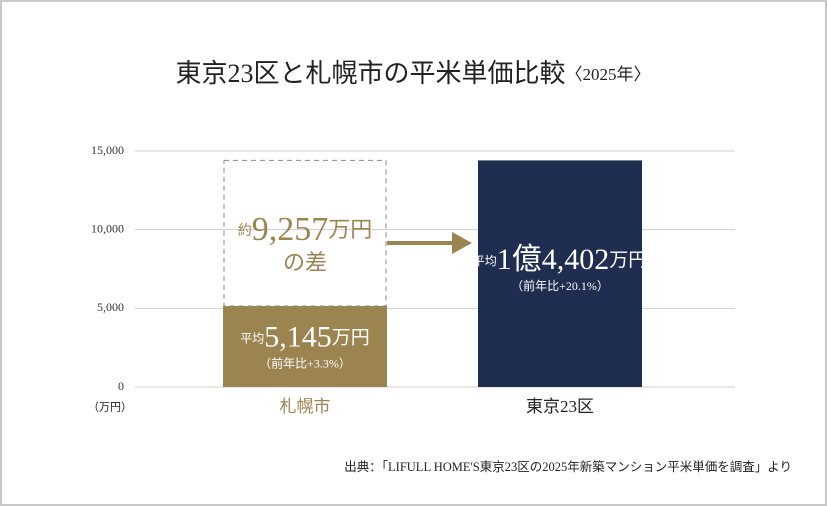 This screenshot has height=506, width=827. Describe the element at coordinates (290, 229) in the screenshot. I see `difference-number: 9,257` at that location.